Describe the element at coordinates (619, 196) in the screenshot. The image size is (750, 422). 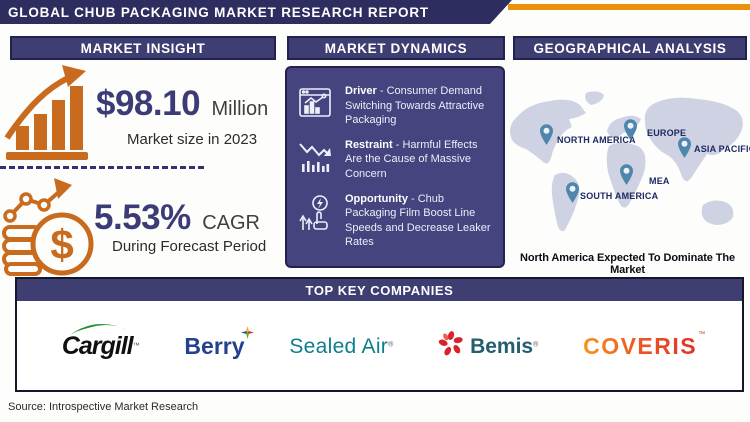
I see `region-label-south-america: SOUTH AMERICA` at that location.